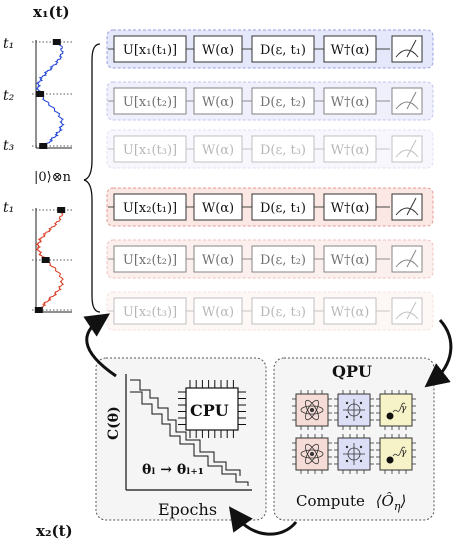 The height and width of the screenshot is (546, 460). I want to click on circuit-row: U[x₁(t₁)] W(α) D(ε, t₁) W†(α), so click(270, 49).